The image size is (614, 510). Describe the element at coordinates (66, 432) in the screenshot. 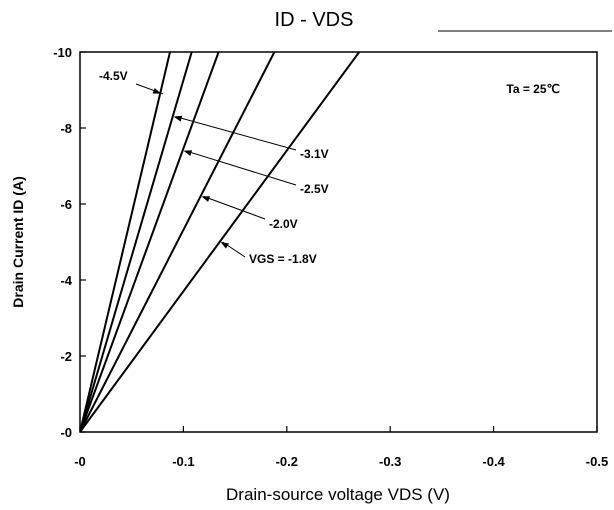

I see `y-tick-label: -0` at that location.